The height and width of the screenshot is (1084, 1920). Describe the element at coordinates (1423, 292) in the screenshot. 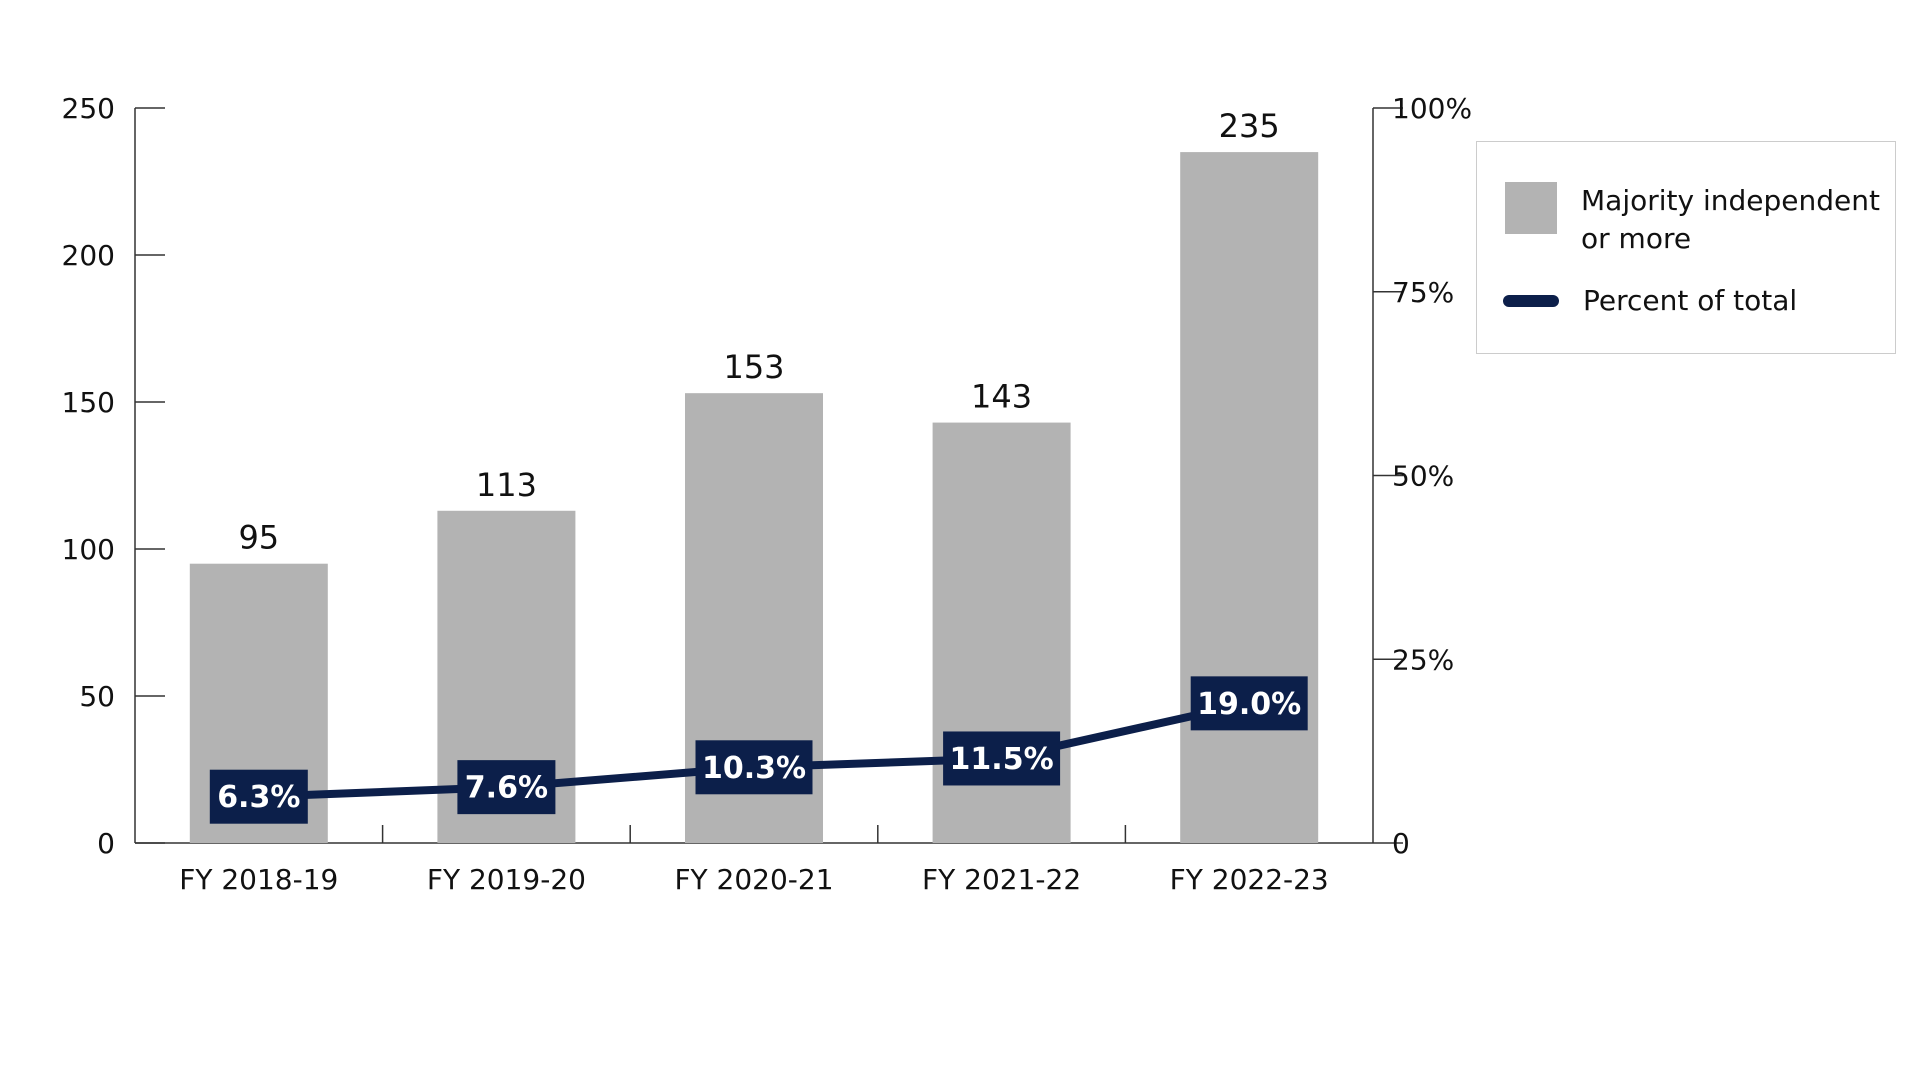

I see `y2-tick-label: 75%` at that location.